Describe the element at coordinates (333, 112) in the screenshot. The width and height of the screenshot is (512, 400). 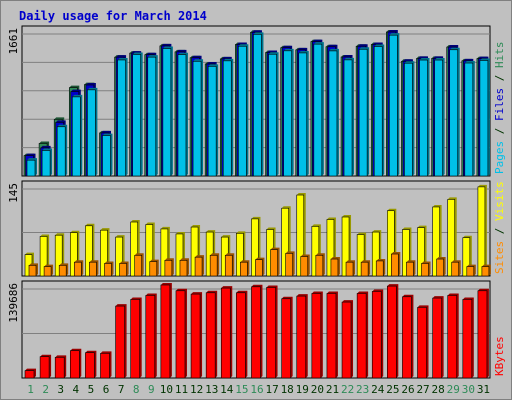
I see `bar-pages-day21` at that location.